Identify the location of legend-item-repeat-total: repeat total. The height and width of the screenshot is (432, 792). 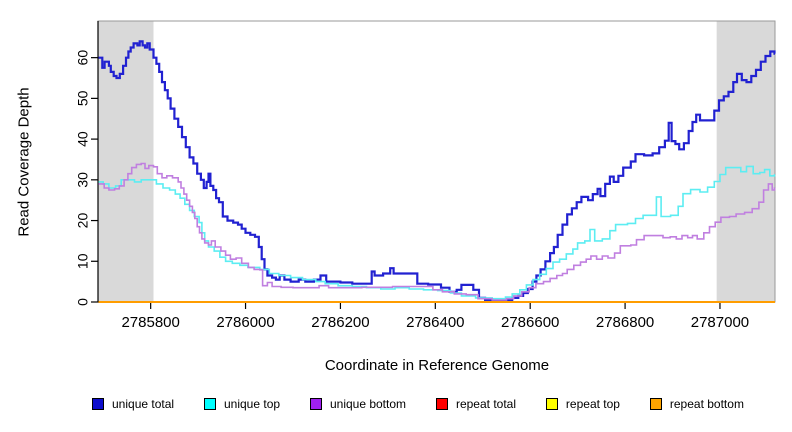
(475, 404).